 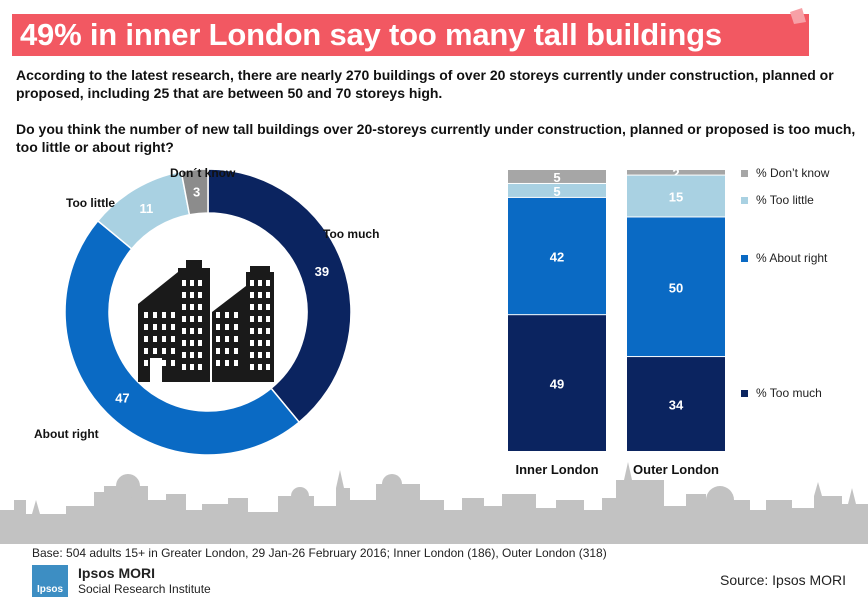 What do you see at coordinates (351, 234) in the screenshot?
I see `donut-category-label: Too much` at bounding box center [351, 234].